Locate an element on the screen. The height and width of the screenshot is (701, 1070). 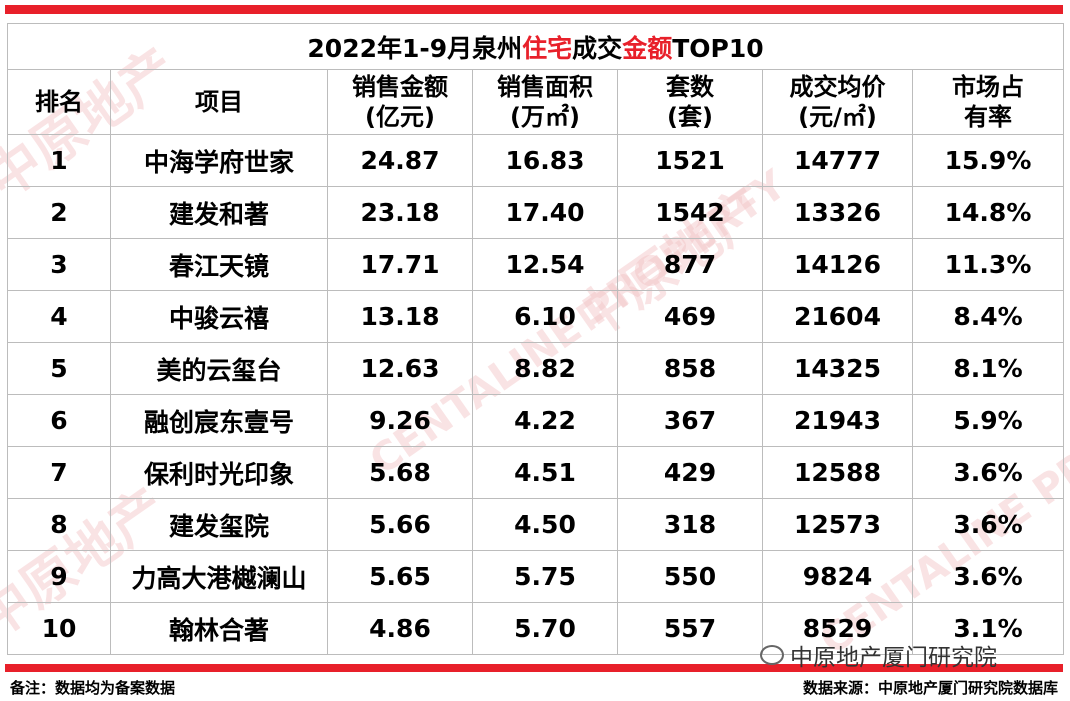
column-header: 成交均价 (元/㎡) is located at coordinates (837, 102).